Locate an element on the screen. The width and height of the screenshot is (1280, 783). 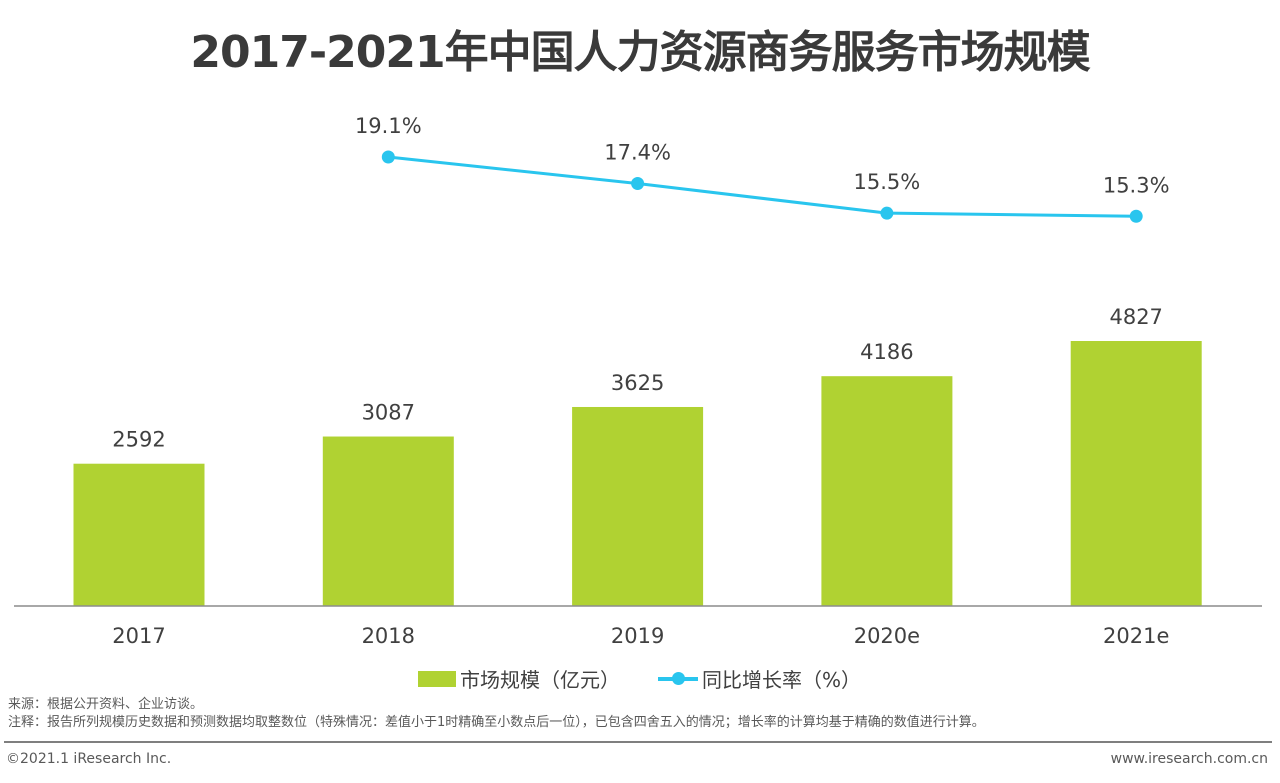
bar-value-label: 2592 is located at coordinates (138, 440).